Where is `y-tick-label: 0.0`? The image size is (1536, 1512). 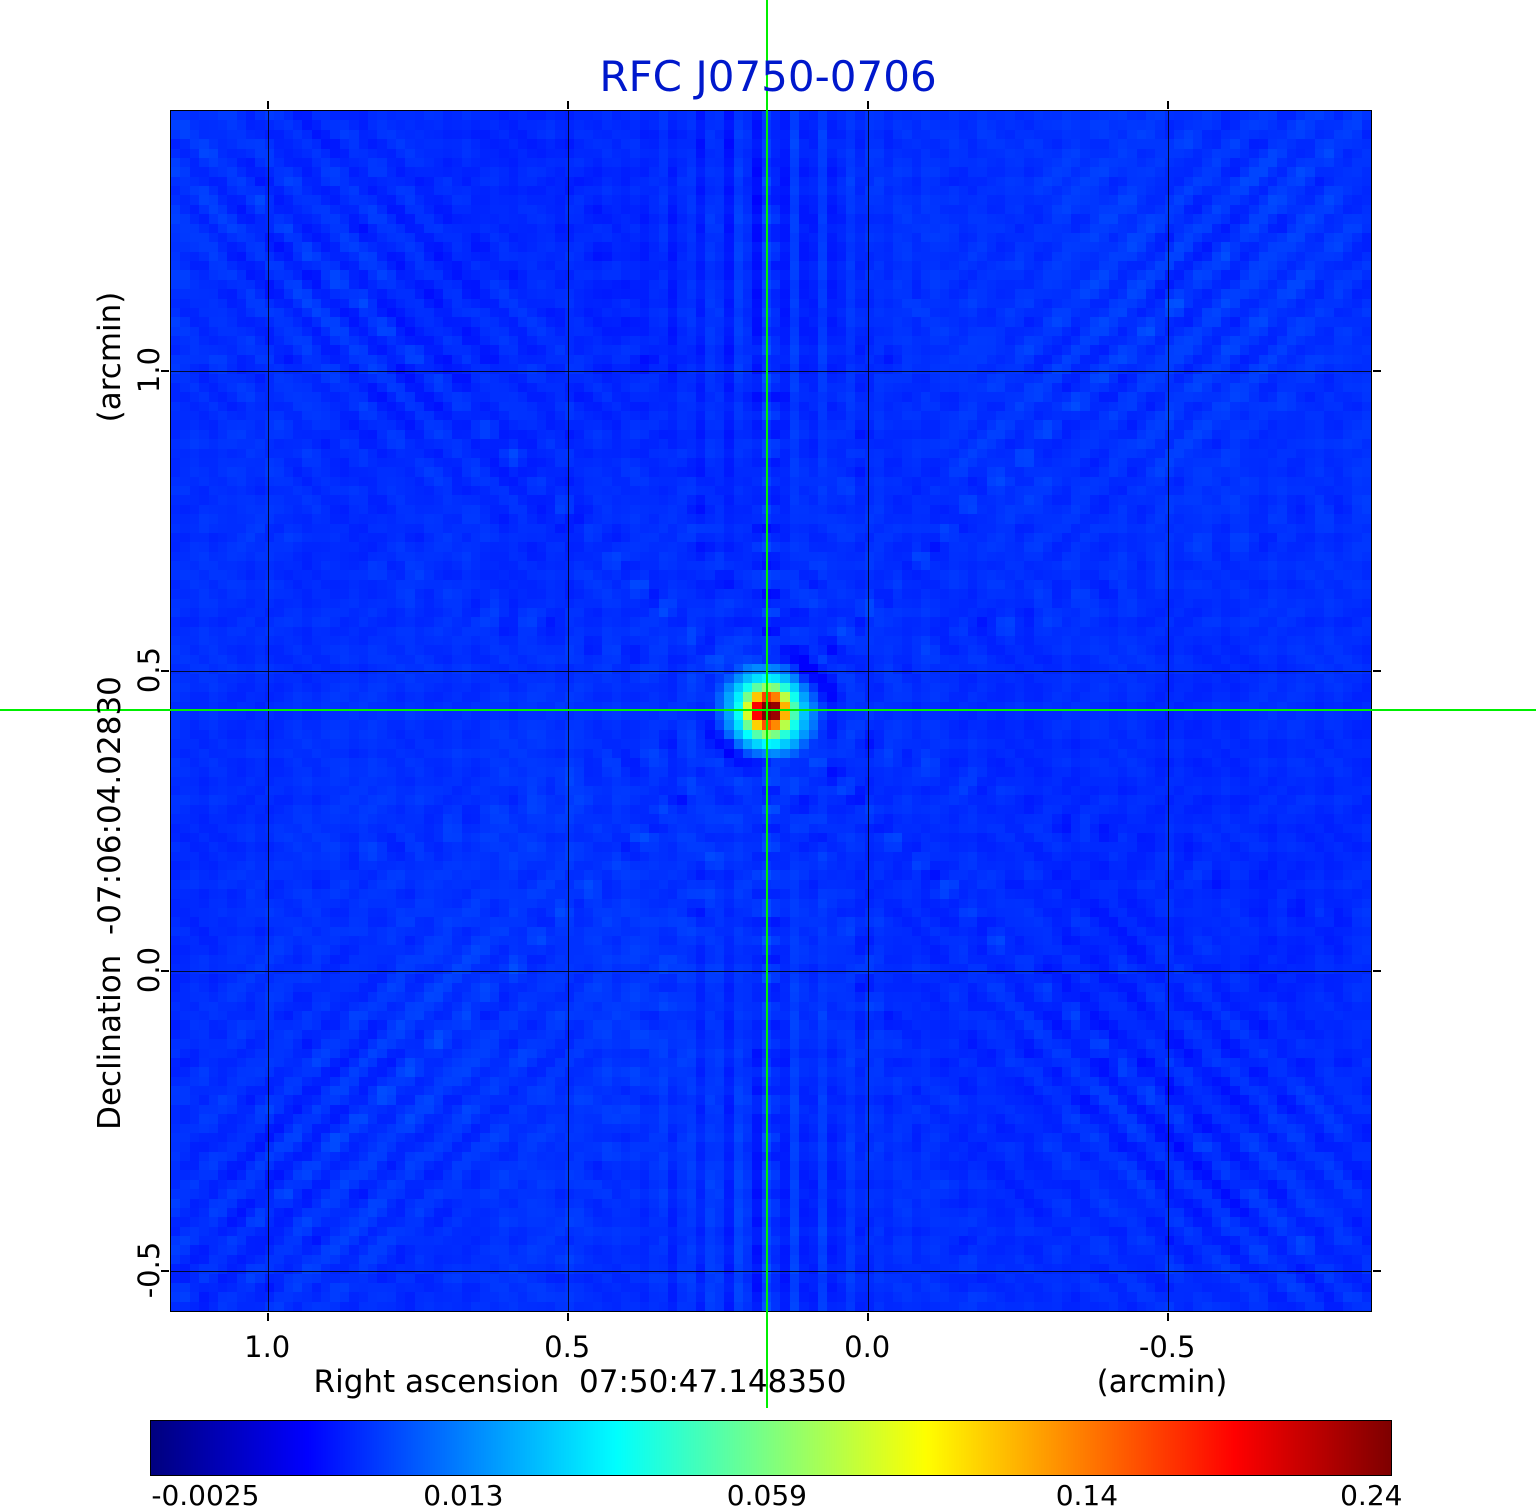 y-tick-label: 0.0 is located at coordinates (149, 969).